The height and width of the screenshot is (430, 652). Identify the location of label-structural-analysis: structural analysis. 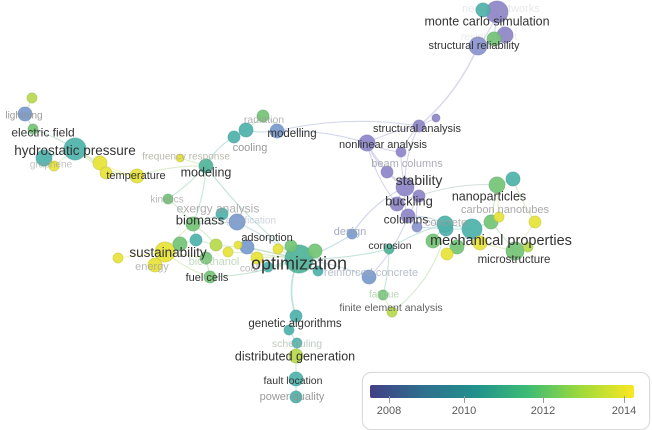
(417, 129).